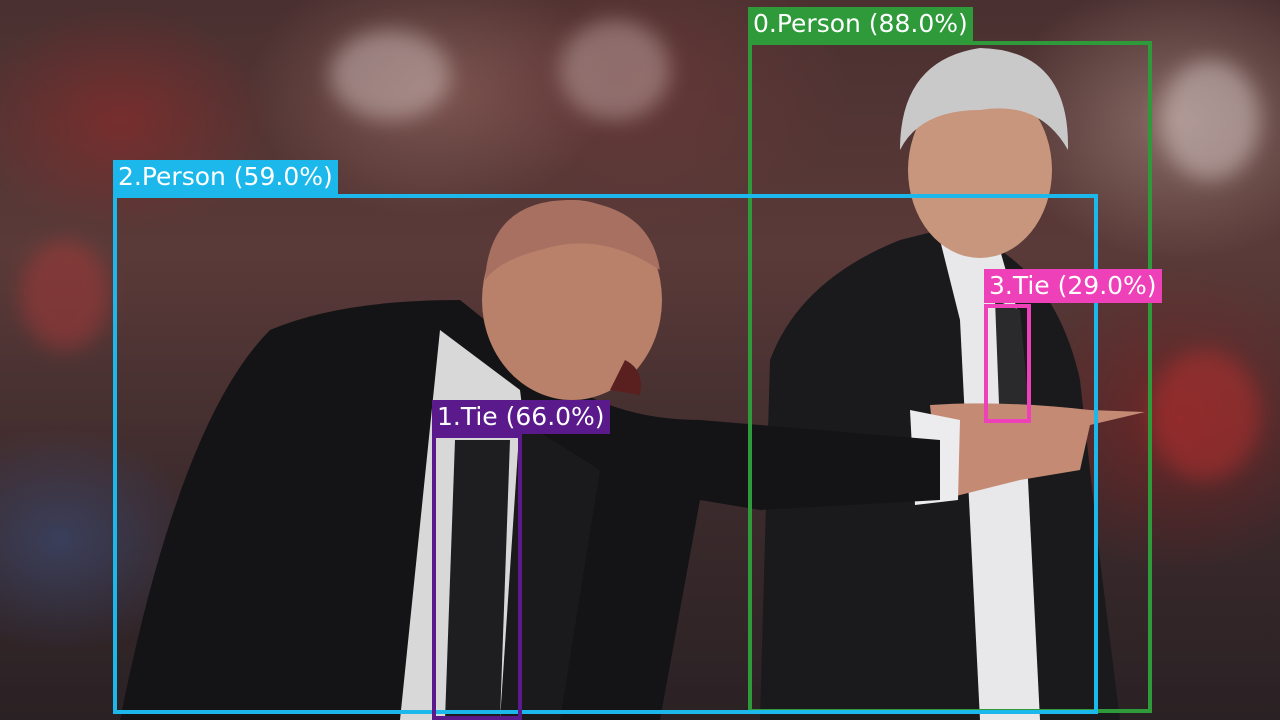 This screenshot has width=1280, height=720. Describe the element at coordinates (225, 177) in the screenshot. I see `label-person-2: 2.Person (59.0%)` at that location.